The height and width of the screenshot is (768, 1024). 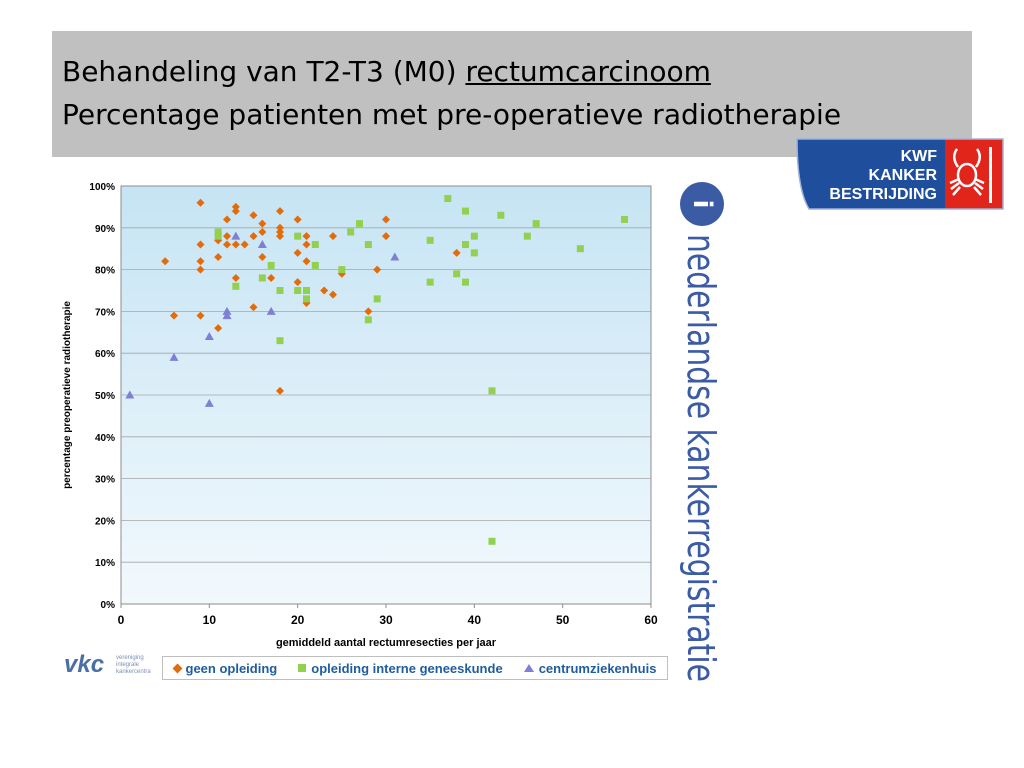 I want to click on y-tick-label: 30%, so click(x=105, y=480).